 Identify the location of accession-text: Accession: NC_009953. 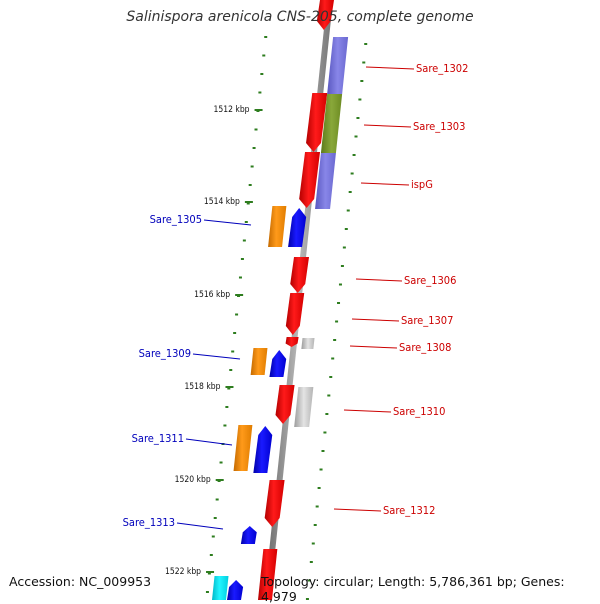
(80, 581).